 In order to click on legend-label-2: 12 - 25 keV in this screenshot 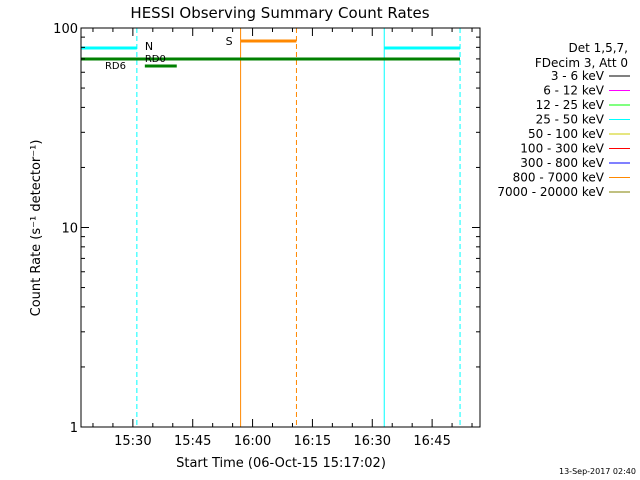, I will do `click(570, 105)`.